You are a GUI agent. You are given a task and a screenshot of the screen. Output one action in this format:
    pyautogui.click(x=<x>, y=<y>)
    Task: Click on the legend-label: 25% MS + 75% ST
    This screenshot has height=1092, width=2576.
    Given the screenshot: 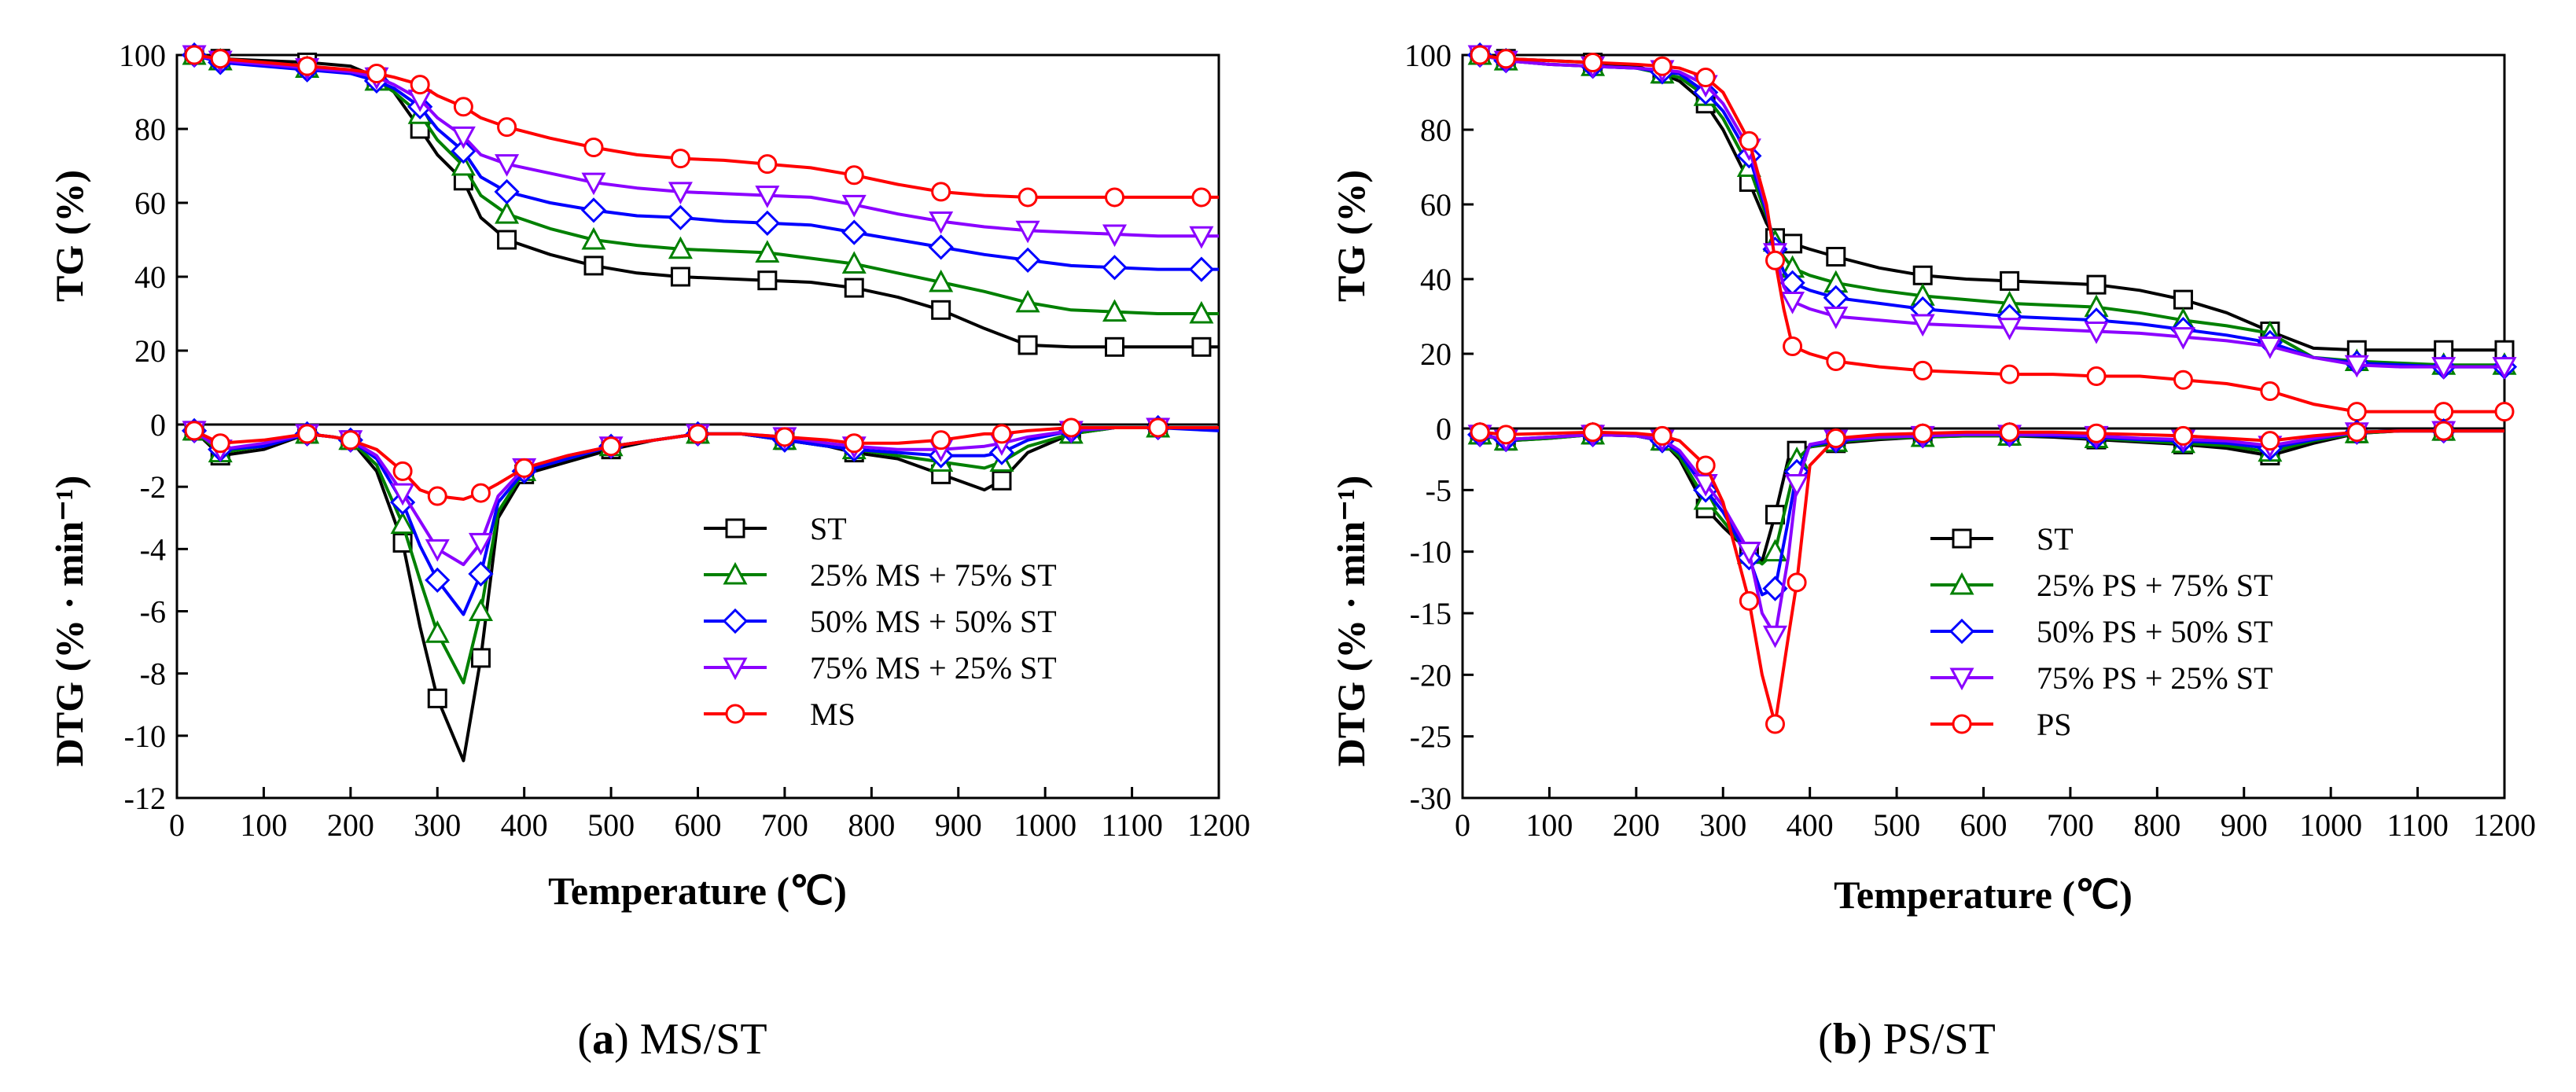 What is the action you would take?
    pyautogui.click(x=934, y=575)
    